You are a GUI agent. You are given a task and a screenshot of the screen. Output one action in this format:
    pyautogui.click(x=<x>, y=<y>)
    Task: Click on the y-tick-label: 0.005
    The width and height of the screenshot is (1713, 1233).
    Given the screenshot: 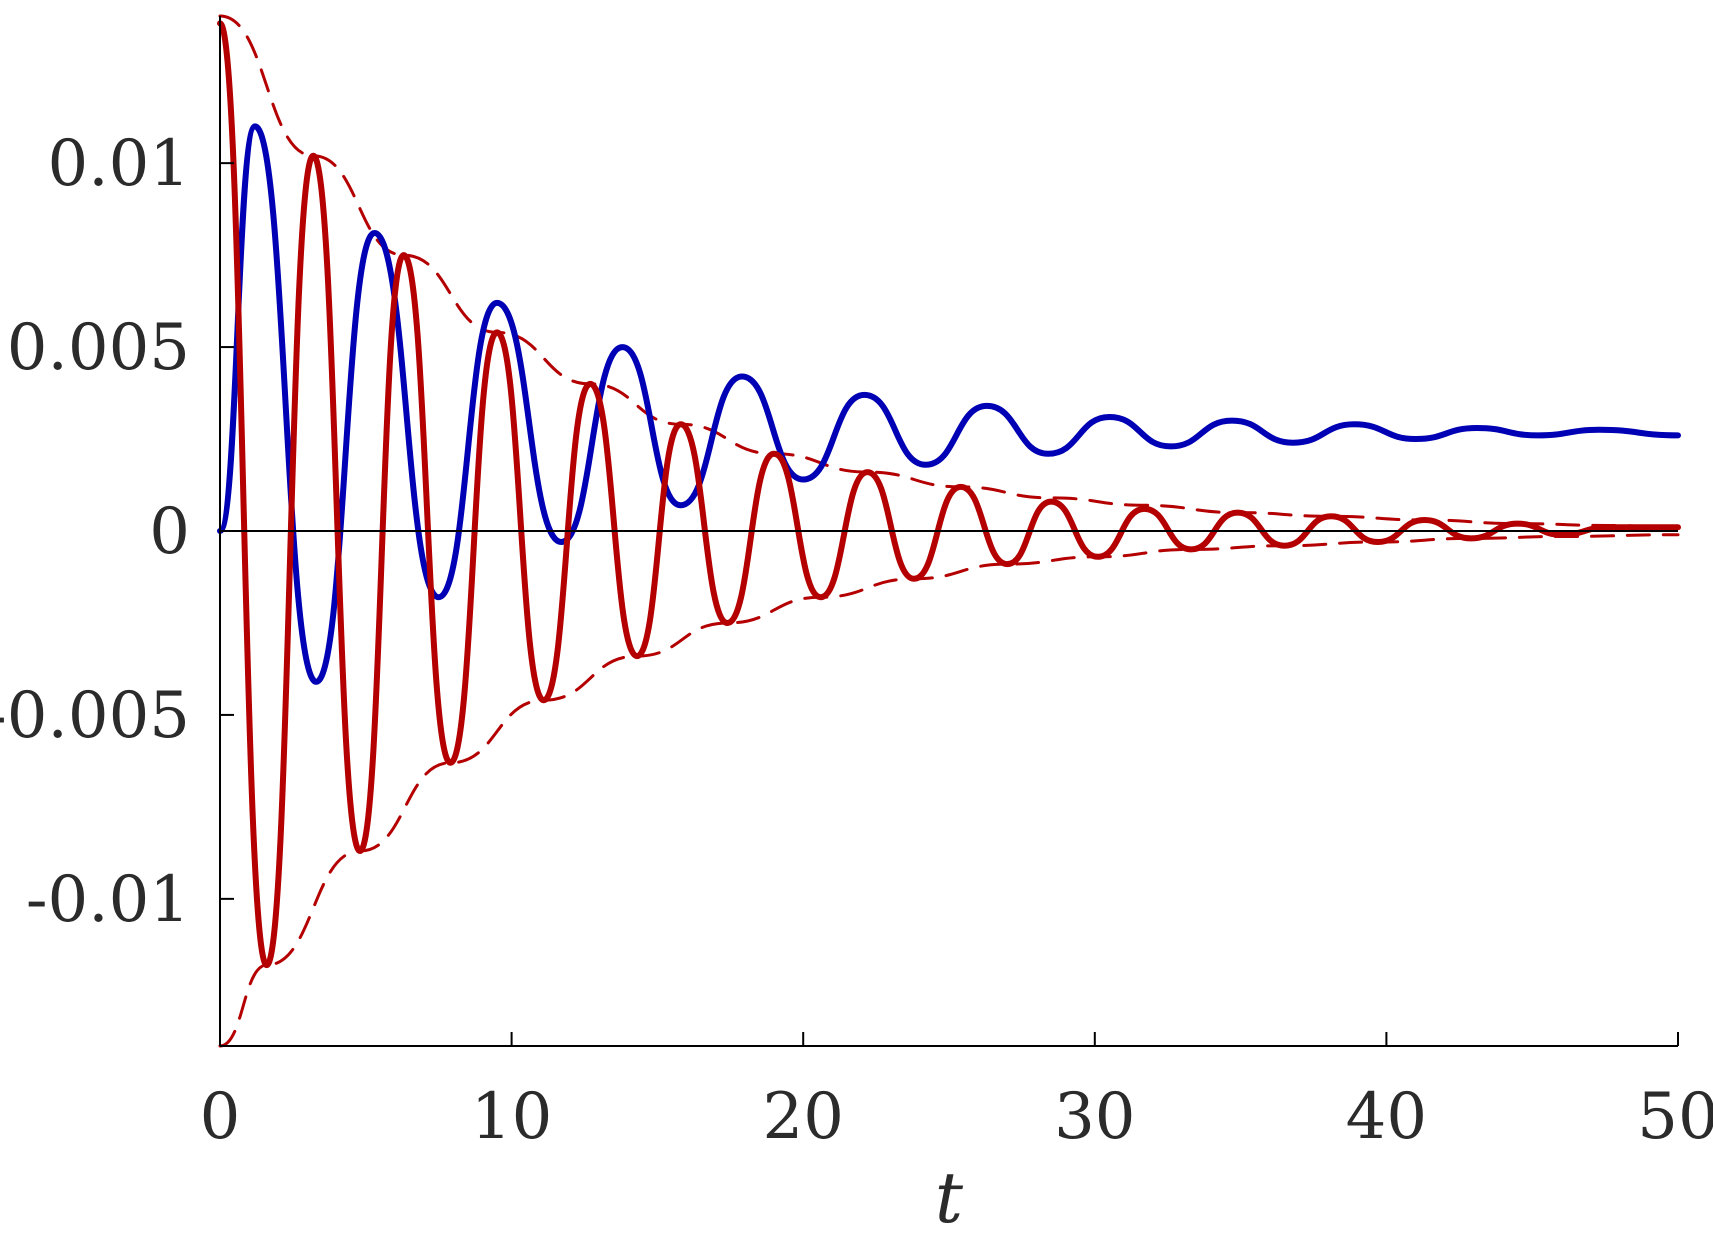 What is the action you would take?
    pyautogui.click(x=98, y=348)
    